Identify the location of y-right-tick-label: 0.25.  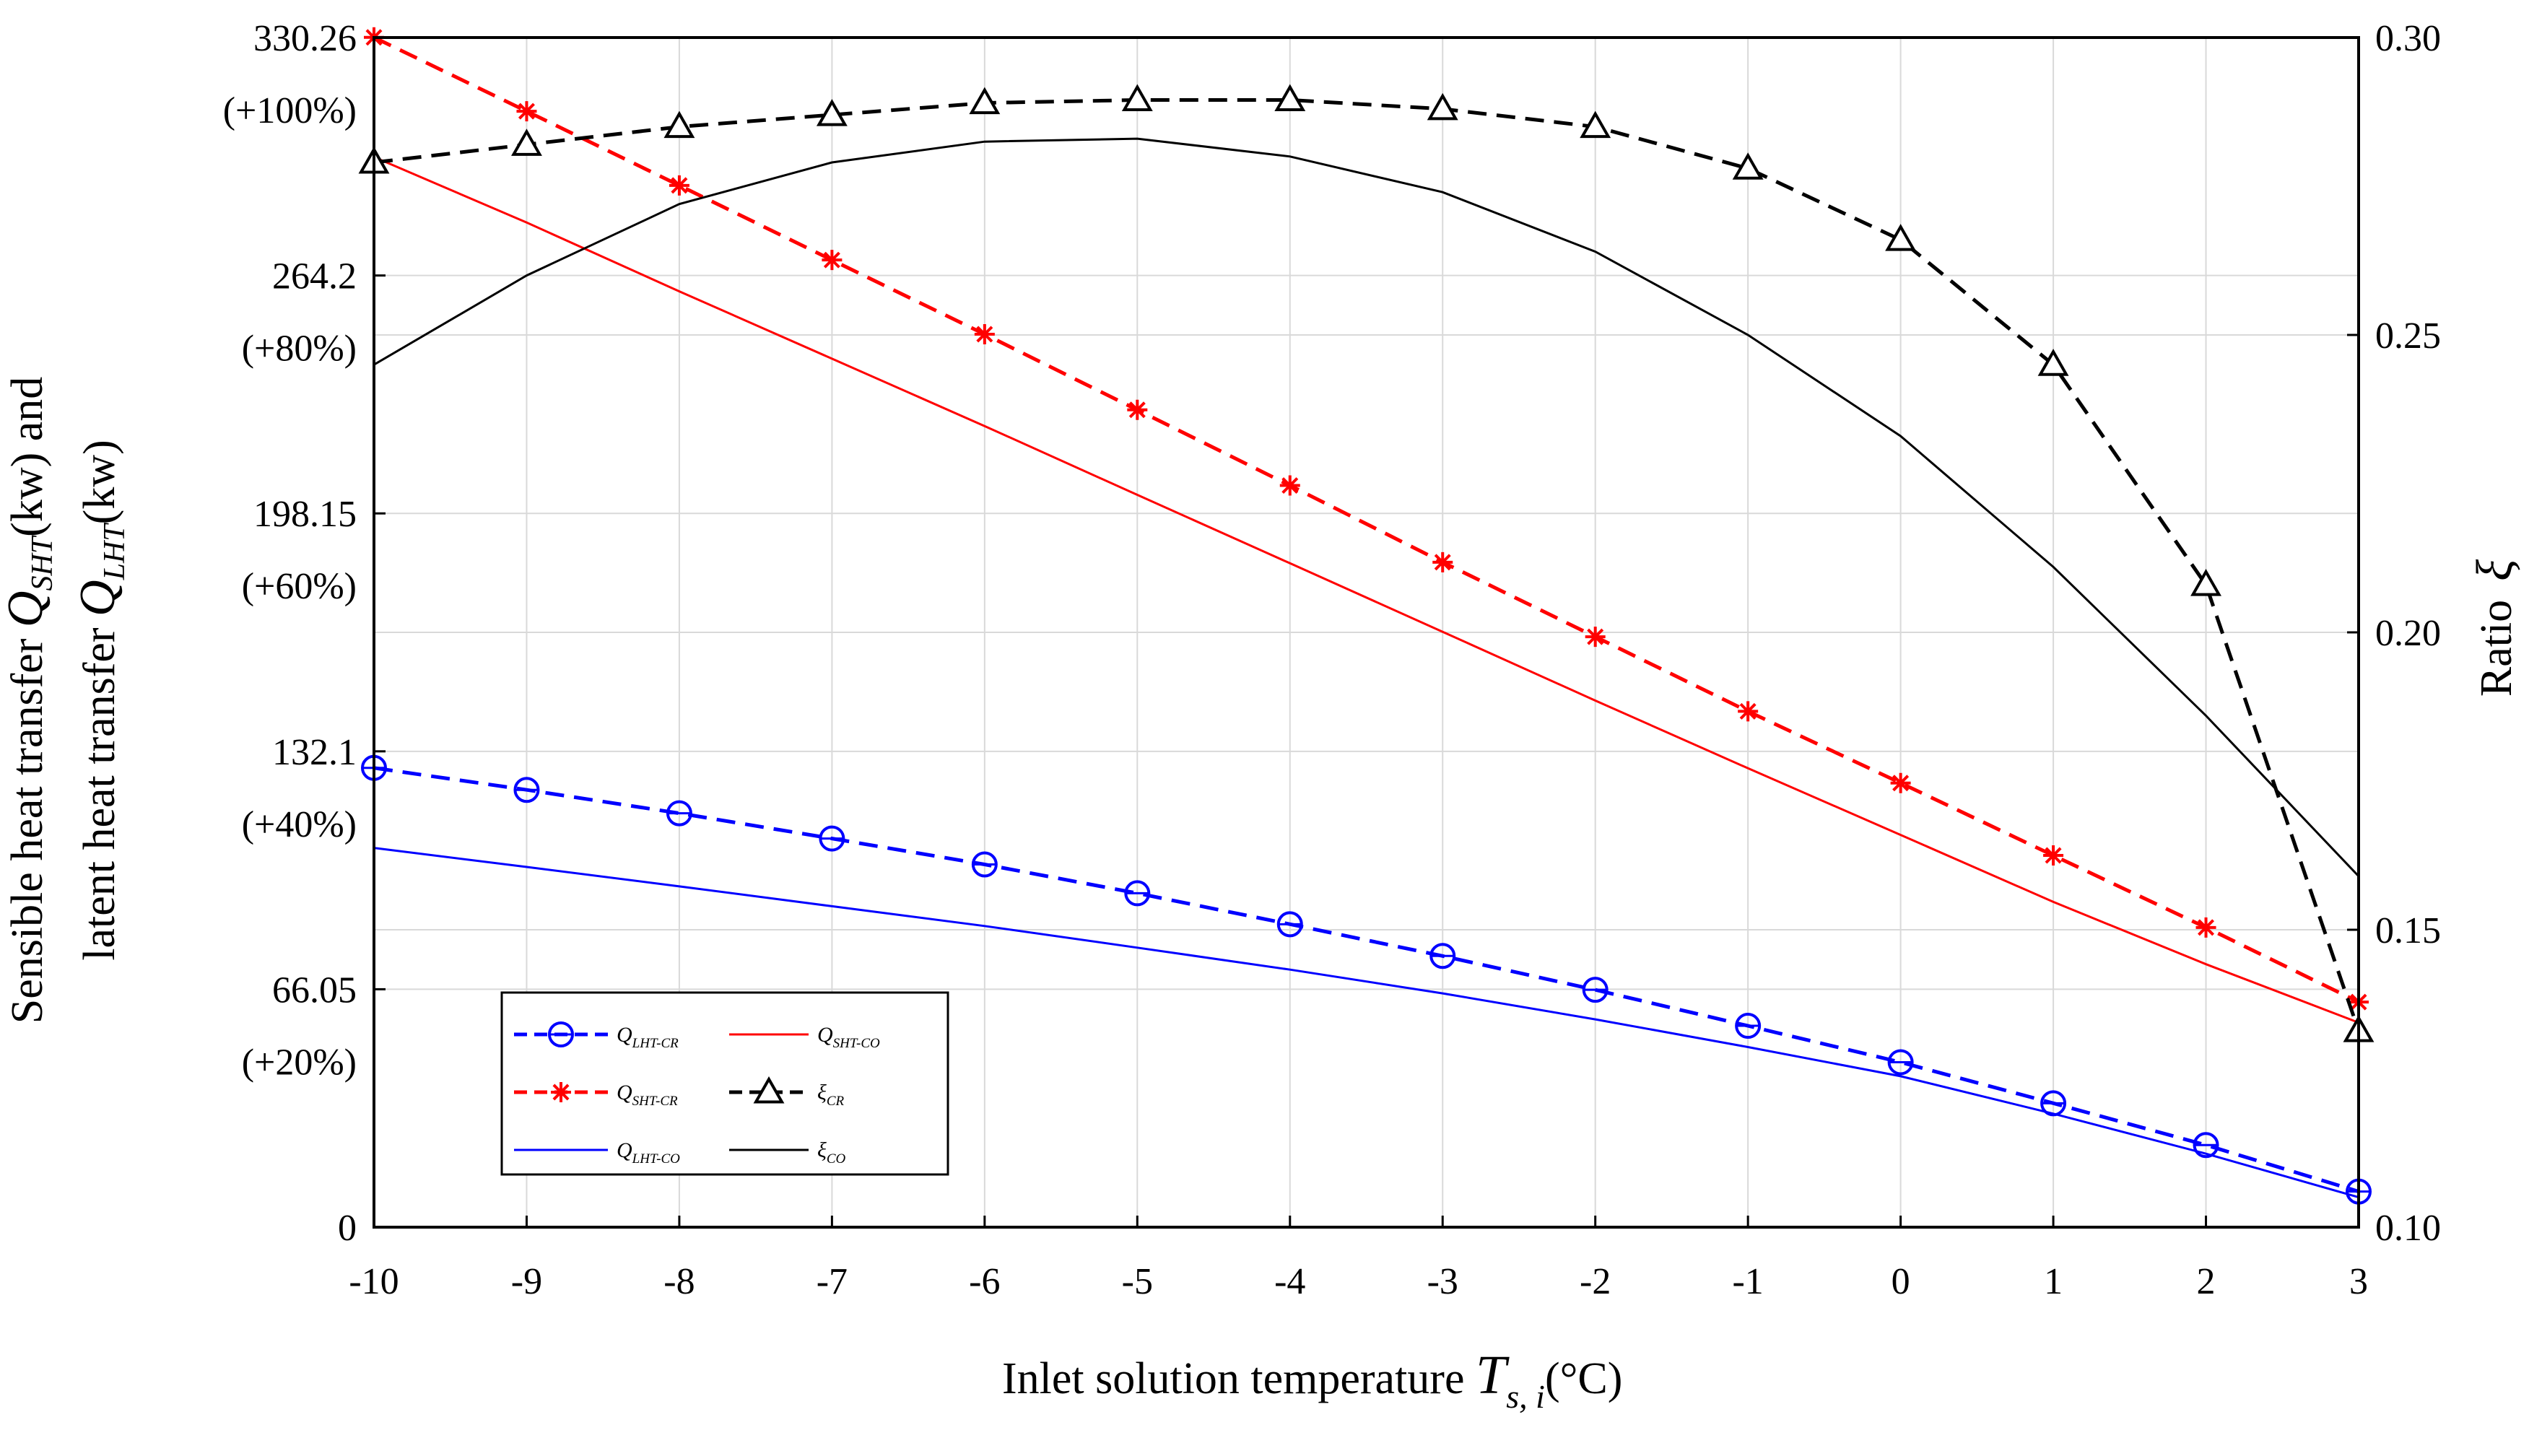
(2408, 336).